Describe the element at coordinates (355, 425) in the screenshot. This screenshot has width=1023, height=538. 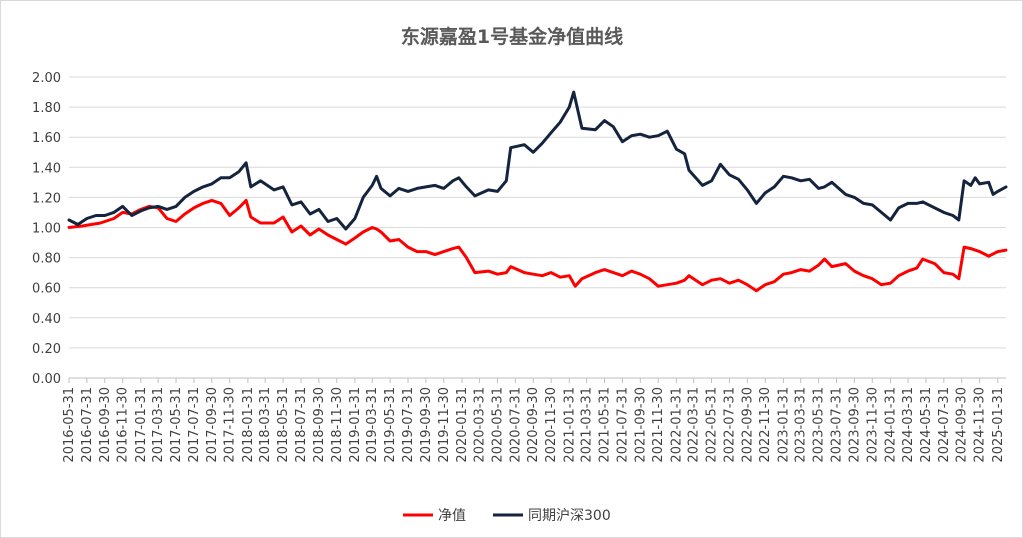
I see `x-tick-label: 2019-01-31` at that location.